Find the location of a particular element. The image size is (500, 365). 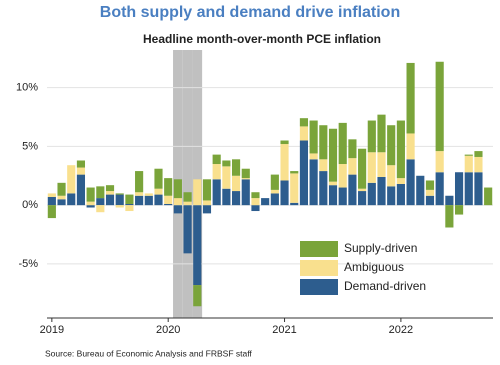

legend-label: Ambiguous is located at coordinates (374, 267).